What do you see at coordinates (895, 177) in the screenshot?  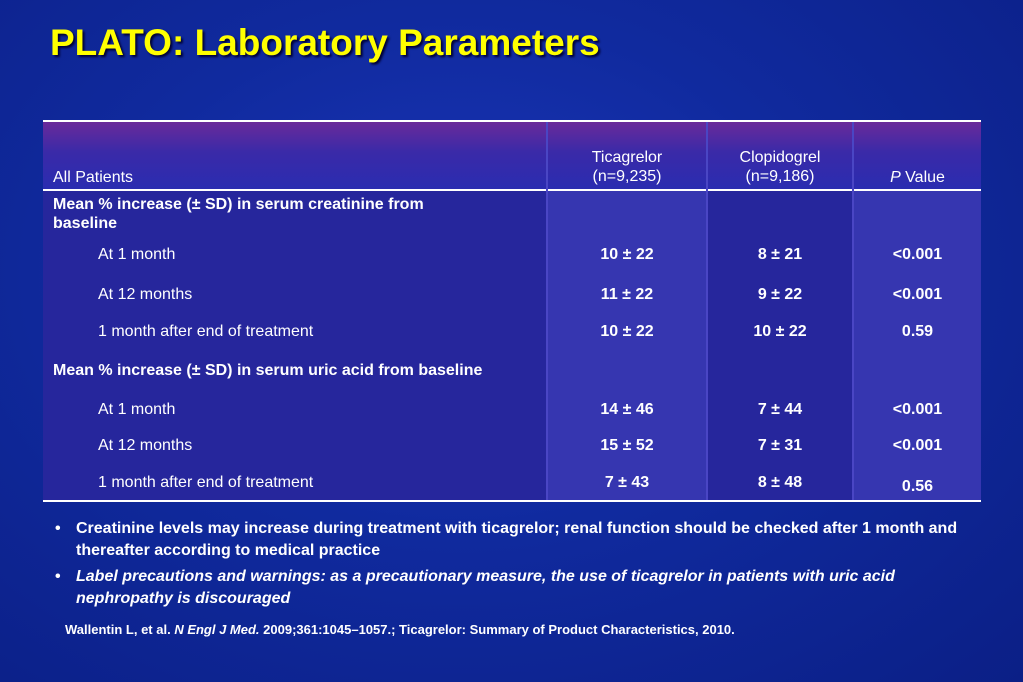 I see `header-p-italic: P` at bounding box center [895, 177].